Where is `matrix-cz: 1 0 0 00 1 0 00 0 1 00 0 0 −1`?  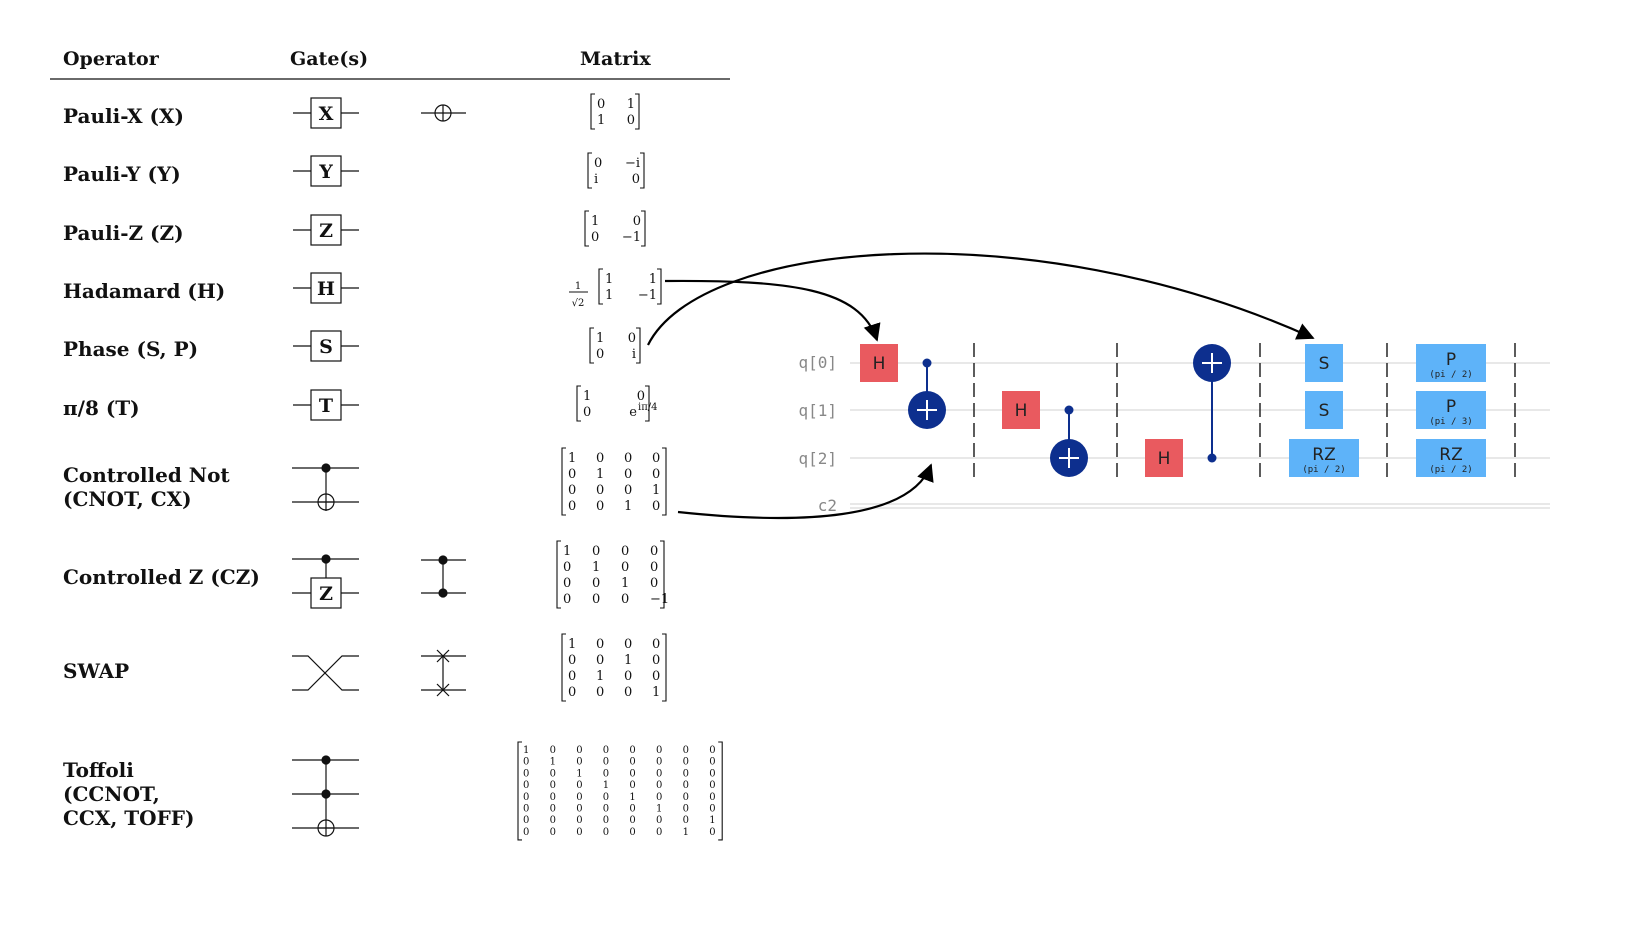 matrix-cz: 1 0 0 00 1 0 00 0 1 00 0 0 −1 is located at coordinates (612, 574).